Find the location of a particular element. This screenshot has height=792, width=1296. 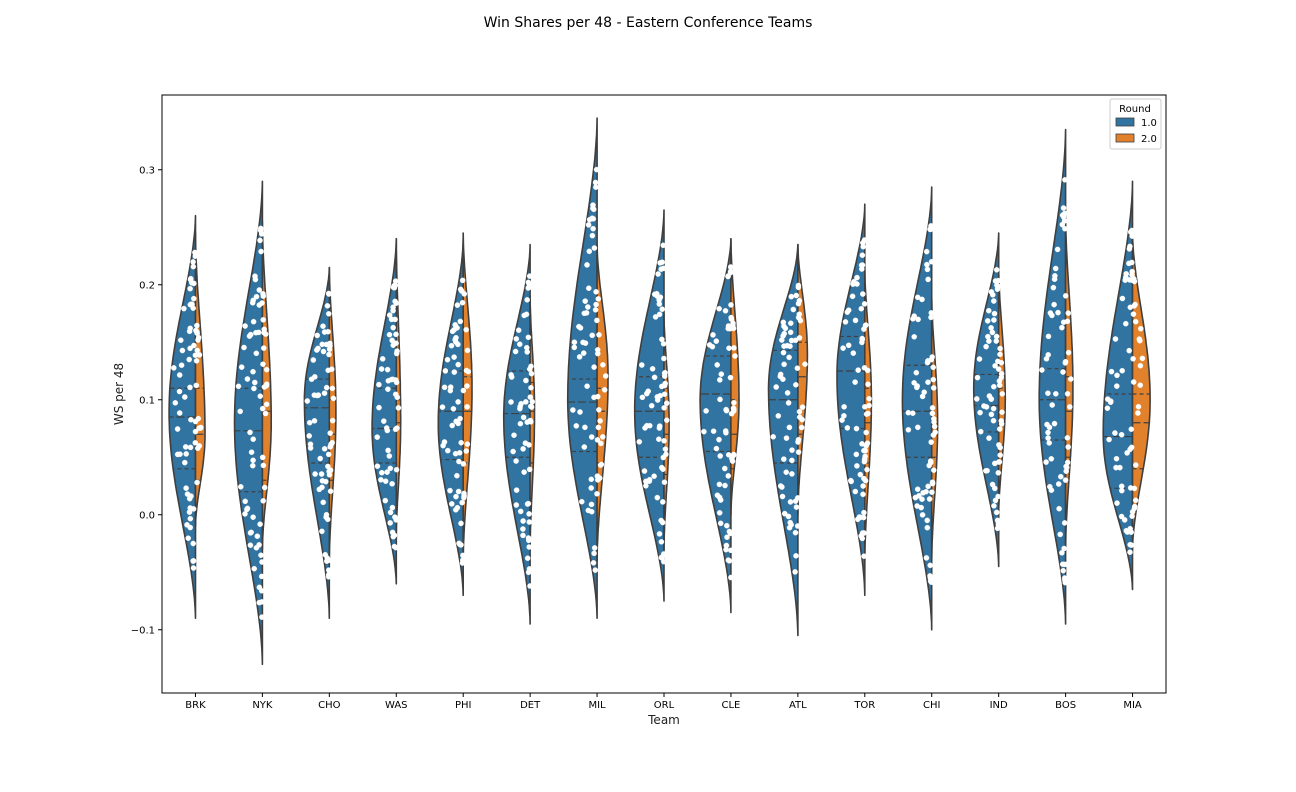

x-tick-label-MIA: MIA is located at coordinates (1132, 705).